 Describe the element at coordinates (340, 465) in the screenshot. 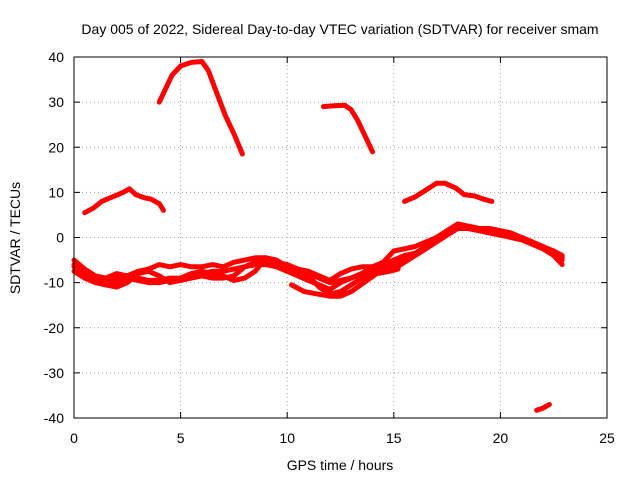

I see `x-axis-title: GPS time / hours` at that location.